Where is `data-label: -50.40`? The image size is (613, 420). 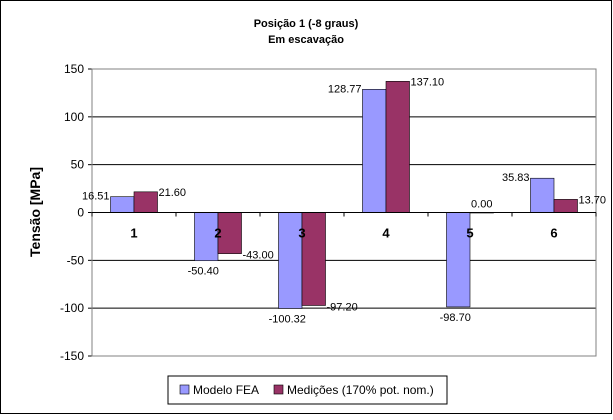 data-label: -50.40 is located at coordinates (203, 272).